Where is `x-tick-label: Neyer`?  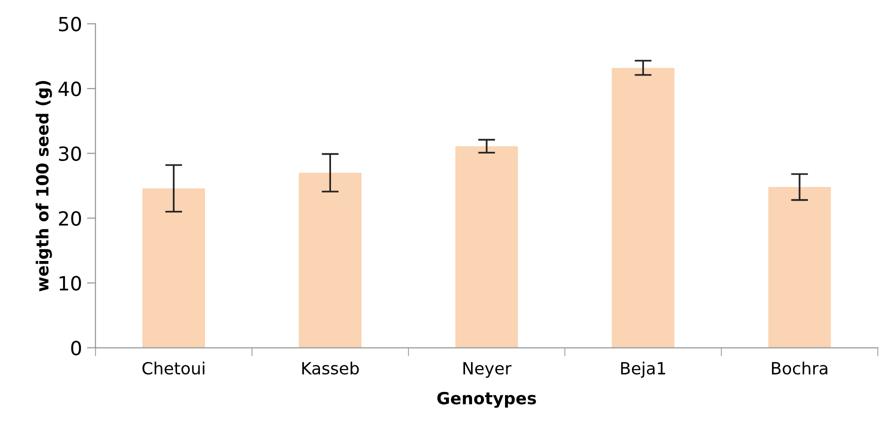
x-tick-label: Neyer is located at coordinates (487, 370).